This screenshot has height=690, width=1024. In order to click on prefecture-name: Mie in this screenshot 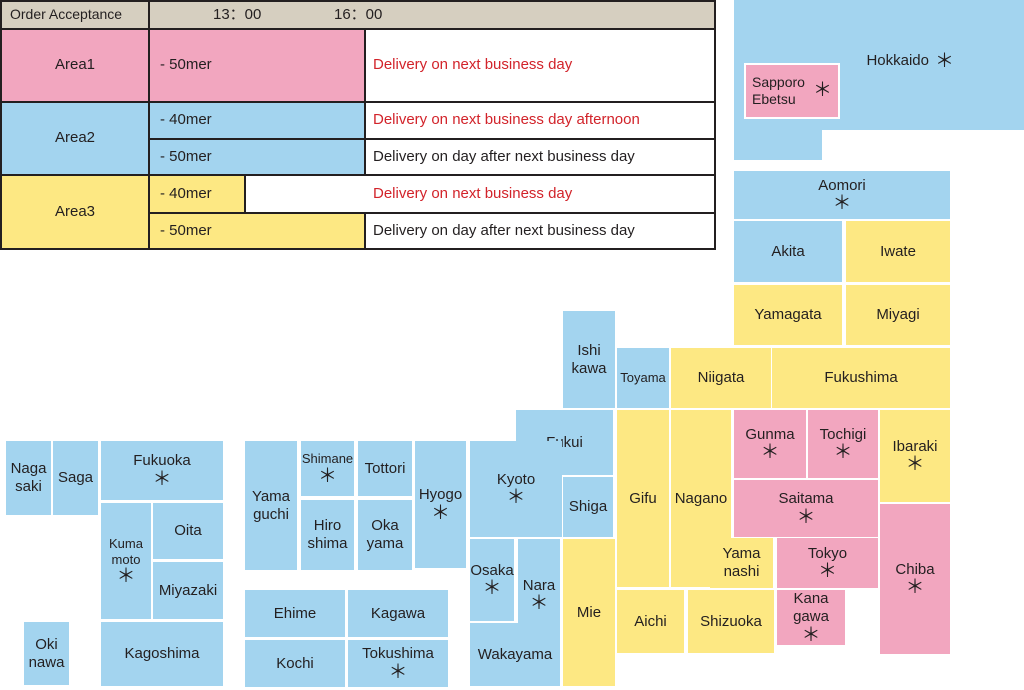, I will do `click(589, 612)`.